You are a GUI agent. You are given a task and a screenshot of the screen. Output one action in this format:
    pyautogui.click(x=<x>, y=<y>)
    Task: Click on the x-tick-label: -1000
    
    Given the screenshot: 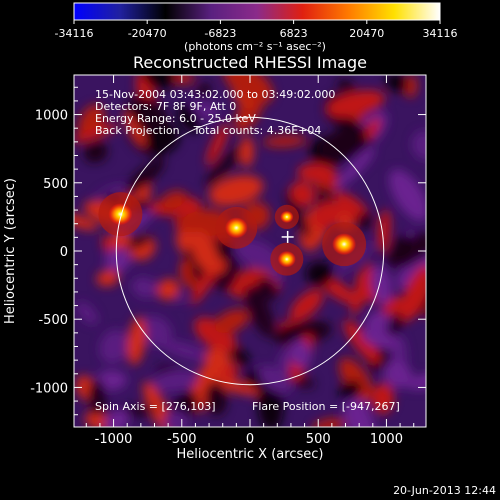 What is the action you would take?
    pyautogui.click(x=114, y=439)
    